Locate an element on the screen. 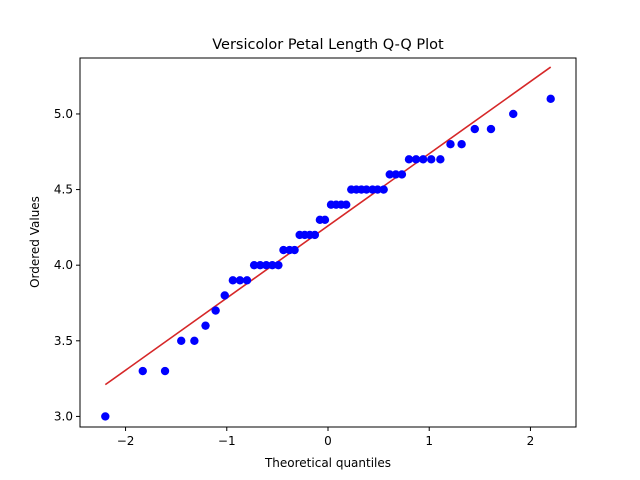 The height and width of the screenshot is (480, 640). x-tick-label: 1 is located at coordinates (429, 441).